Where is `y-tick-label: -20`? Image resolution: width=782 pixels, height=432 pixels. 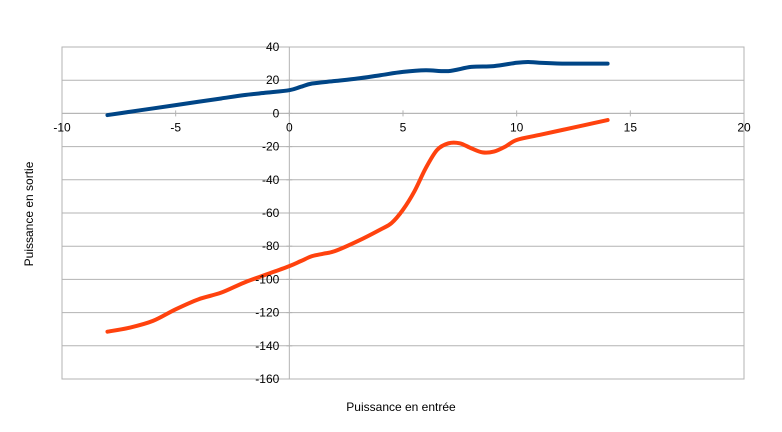 y-tick-label: -20 is located at coordinates (271, 147).